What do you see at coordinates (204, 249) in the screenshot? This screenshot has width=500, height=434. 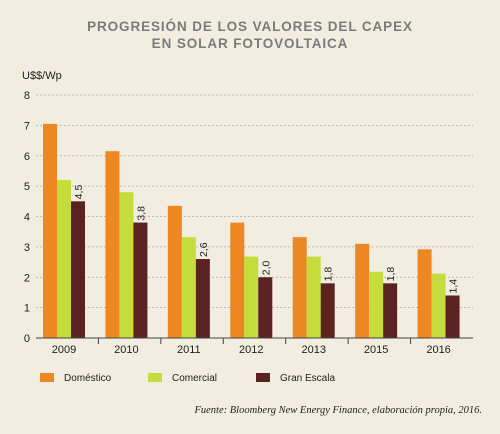 I see `data-label: 2,6` at bounding box center [204, 249].